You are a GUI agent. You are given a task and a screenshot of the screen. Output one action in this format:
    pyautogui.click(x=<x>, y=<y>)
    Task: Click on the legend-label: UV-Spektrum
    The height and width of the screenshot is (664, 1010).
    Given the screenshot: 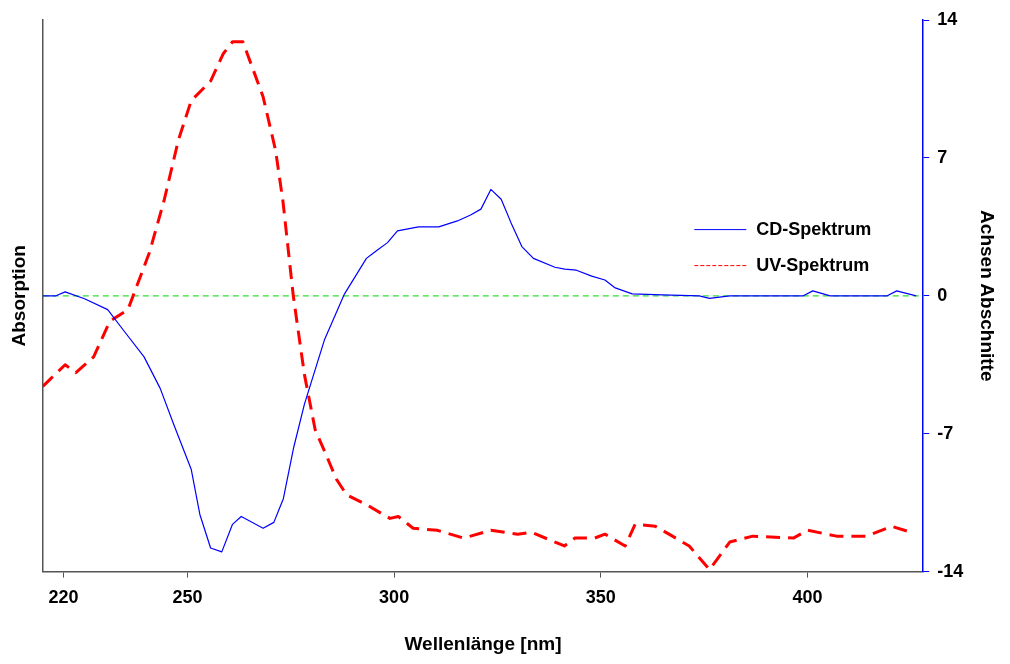 What is the action you would take?
    pyautogui.click(x=813, y=264)
    